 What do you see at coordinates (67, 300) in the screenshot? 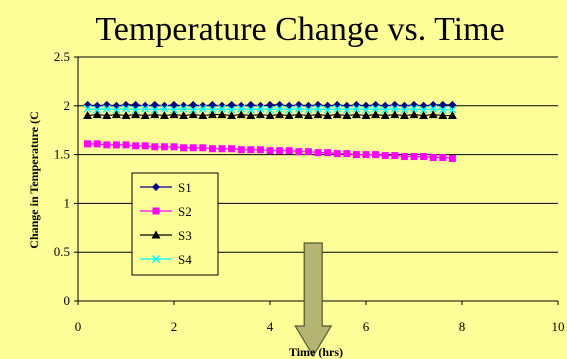
I see `y-tick-label: 0` at bounding box center [67, 300].